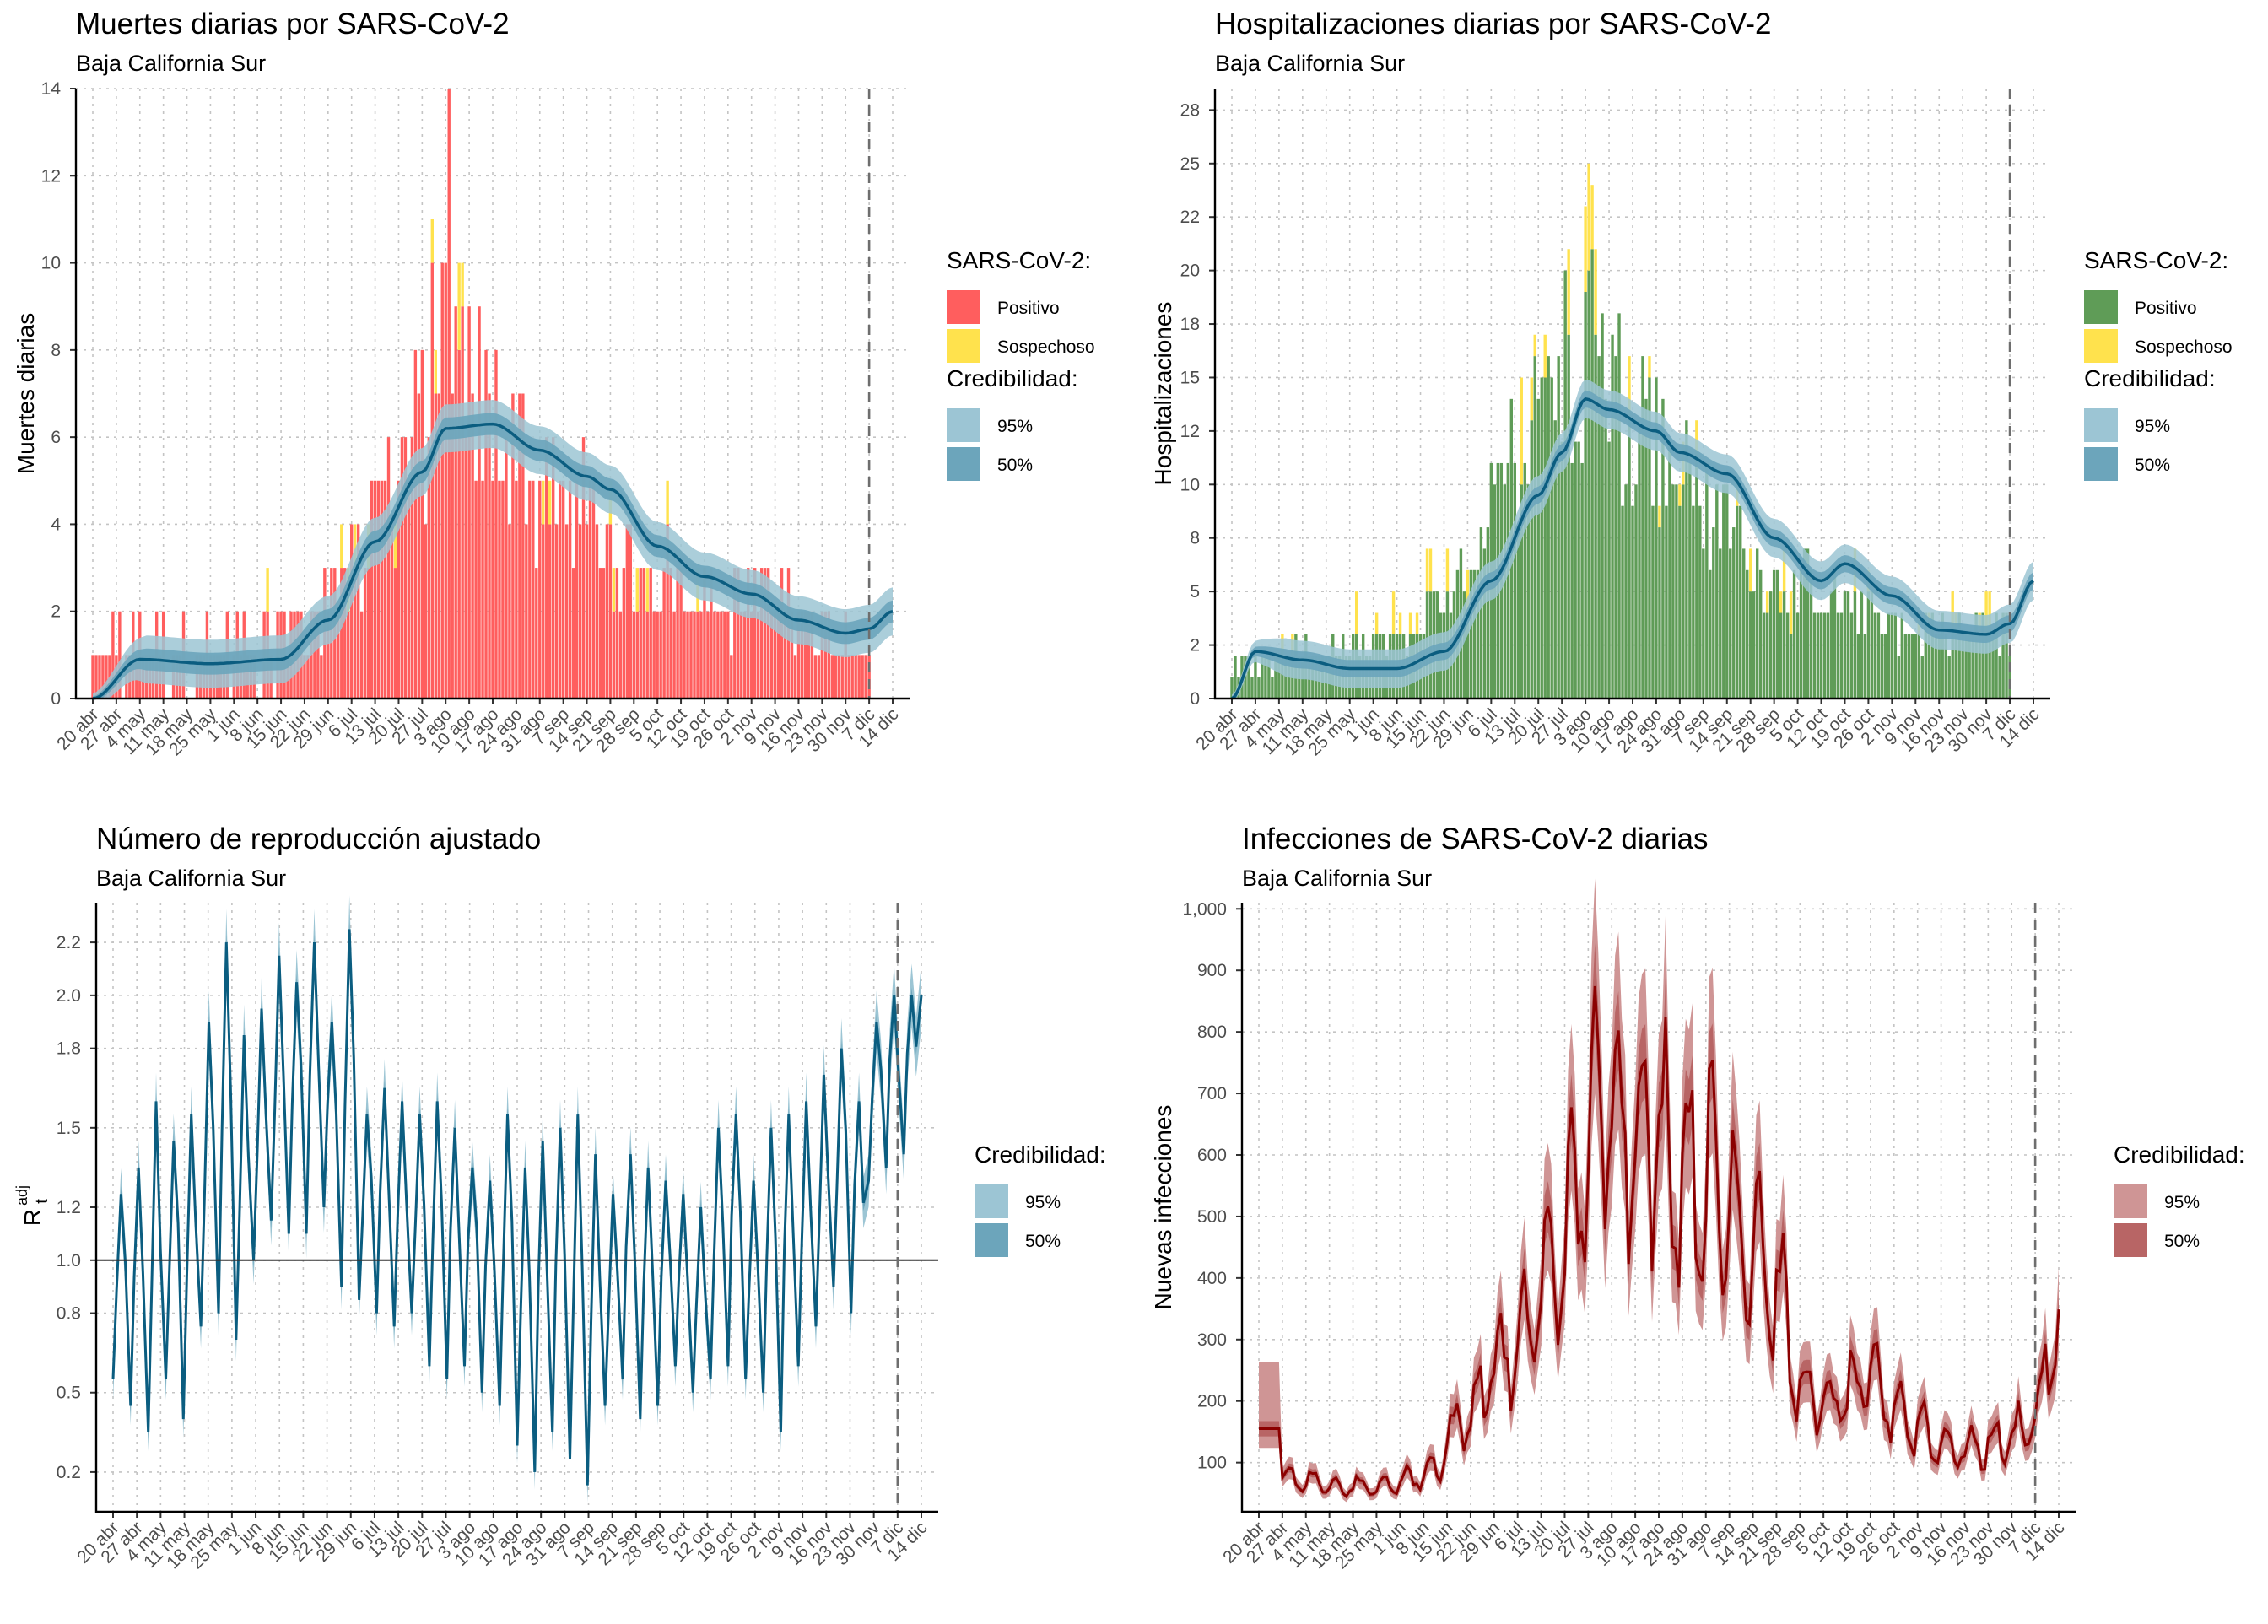  I want to click on y-tick-label: 700, so click(1212, 1093).